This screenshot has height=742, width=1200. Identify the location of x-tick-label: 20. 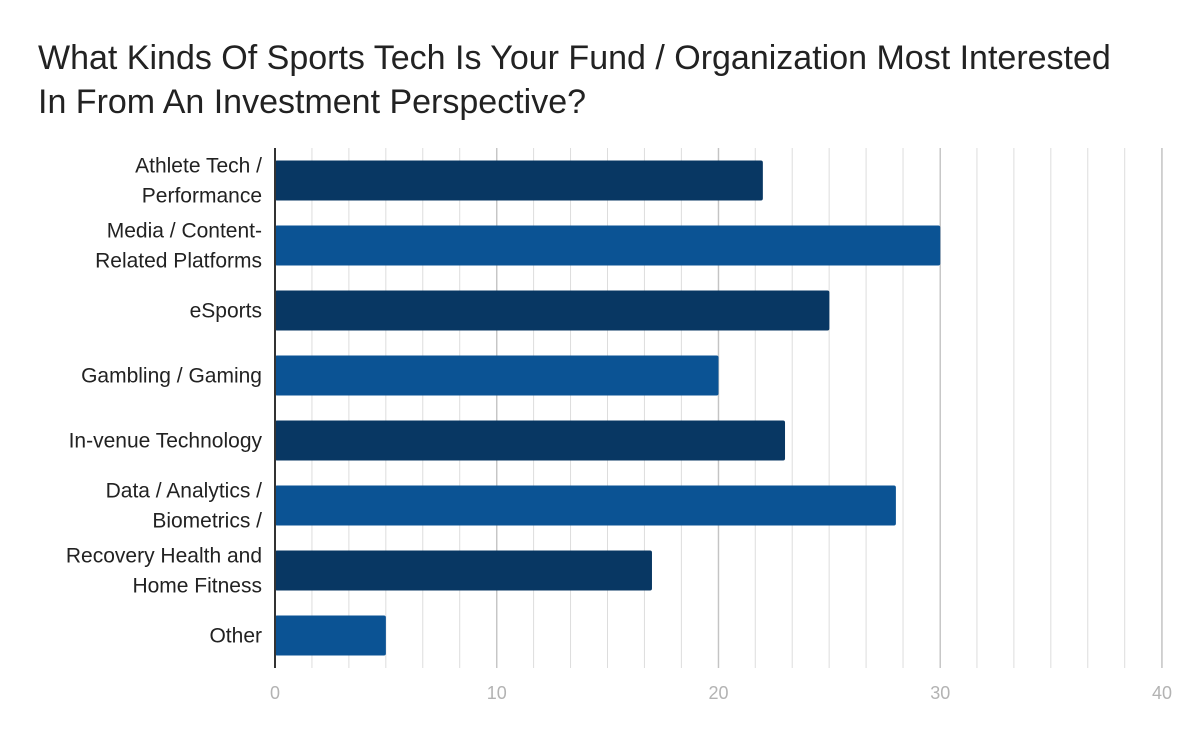
(718, 693).